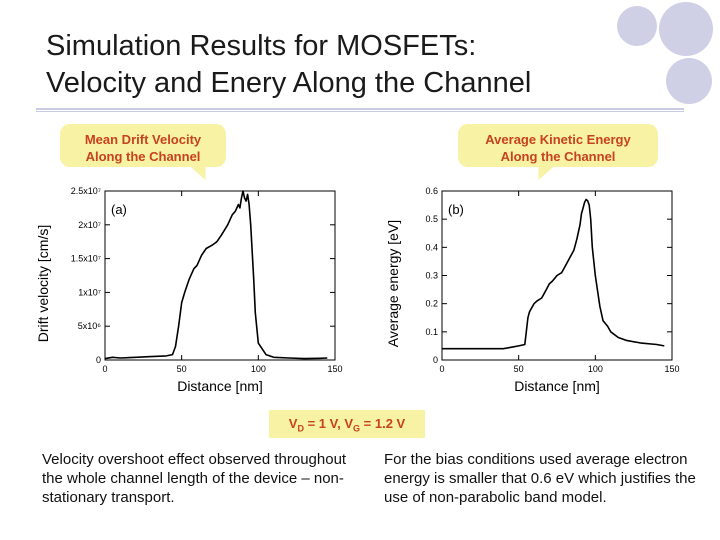 The width and height of the screenshot is (720, 540). I want to click on chart2-ytick-label: 0.6, so click(431, 191).